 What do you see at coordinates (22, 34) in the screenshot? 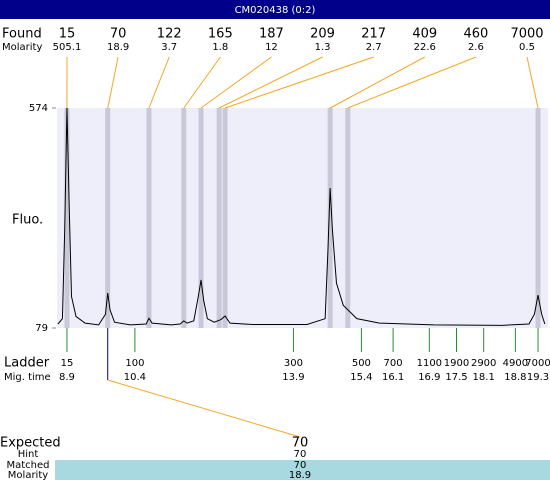
I see `found-label: Found` at bounding box center [22, 34].